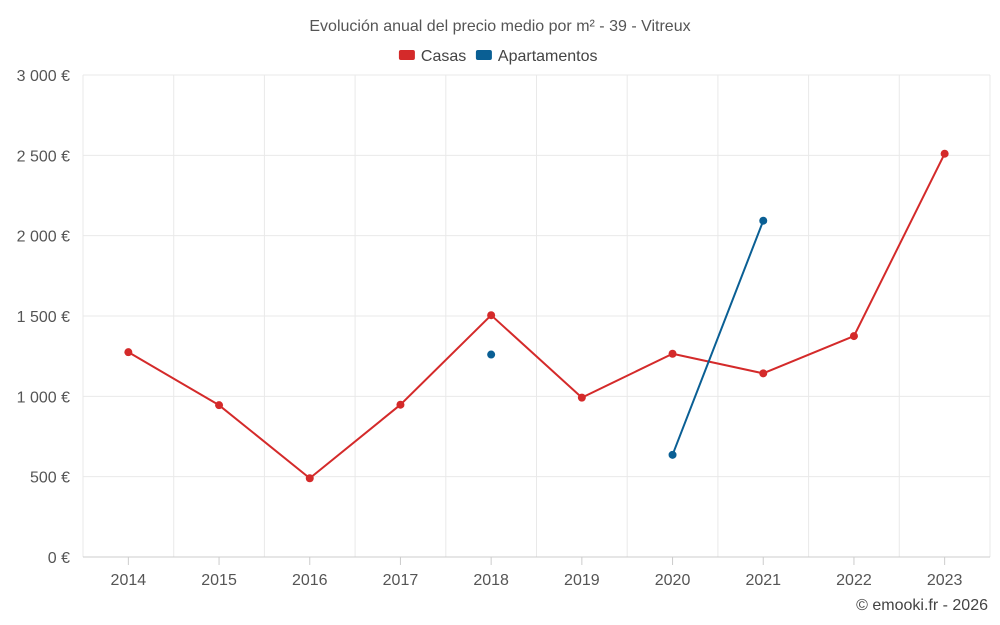 This screenshot has height=625, width=1000. Describe the element at coordinates (443, 56) in the screenshot. I see `legend-label-casas: Casas` at that location.